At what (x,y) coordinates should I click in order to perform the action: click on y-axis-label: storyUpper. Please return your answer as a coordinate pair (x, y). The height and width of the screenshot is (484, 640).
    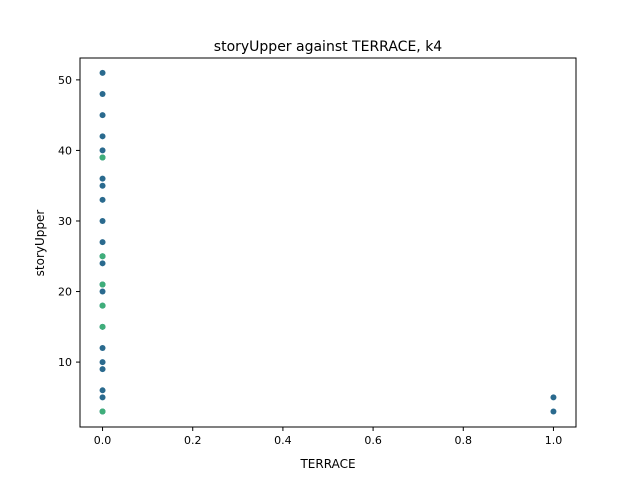
    Looking at the image, I should click on (40, 243).